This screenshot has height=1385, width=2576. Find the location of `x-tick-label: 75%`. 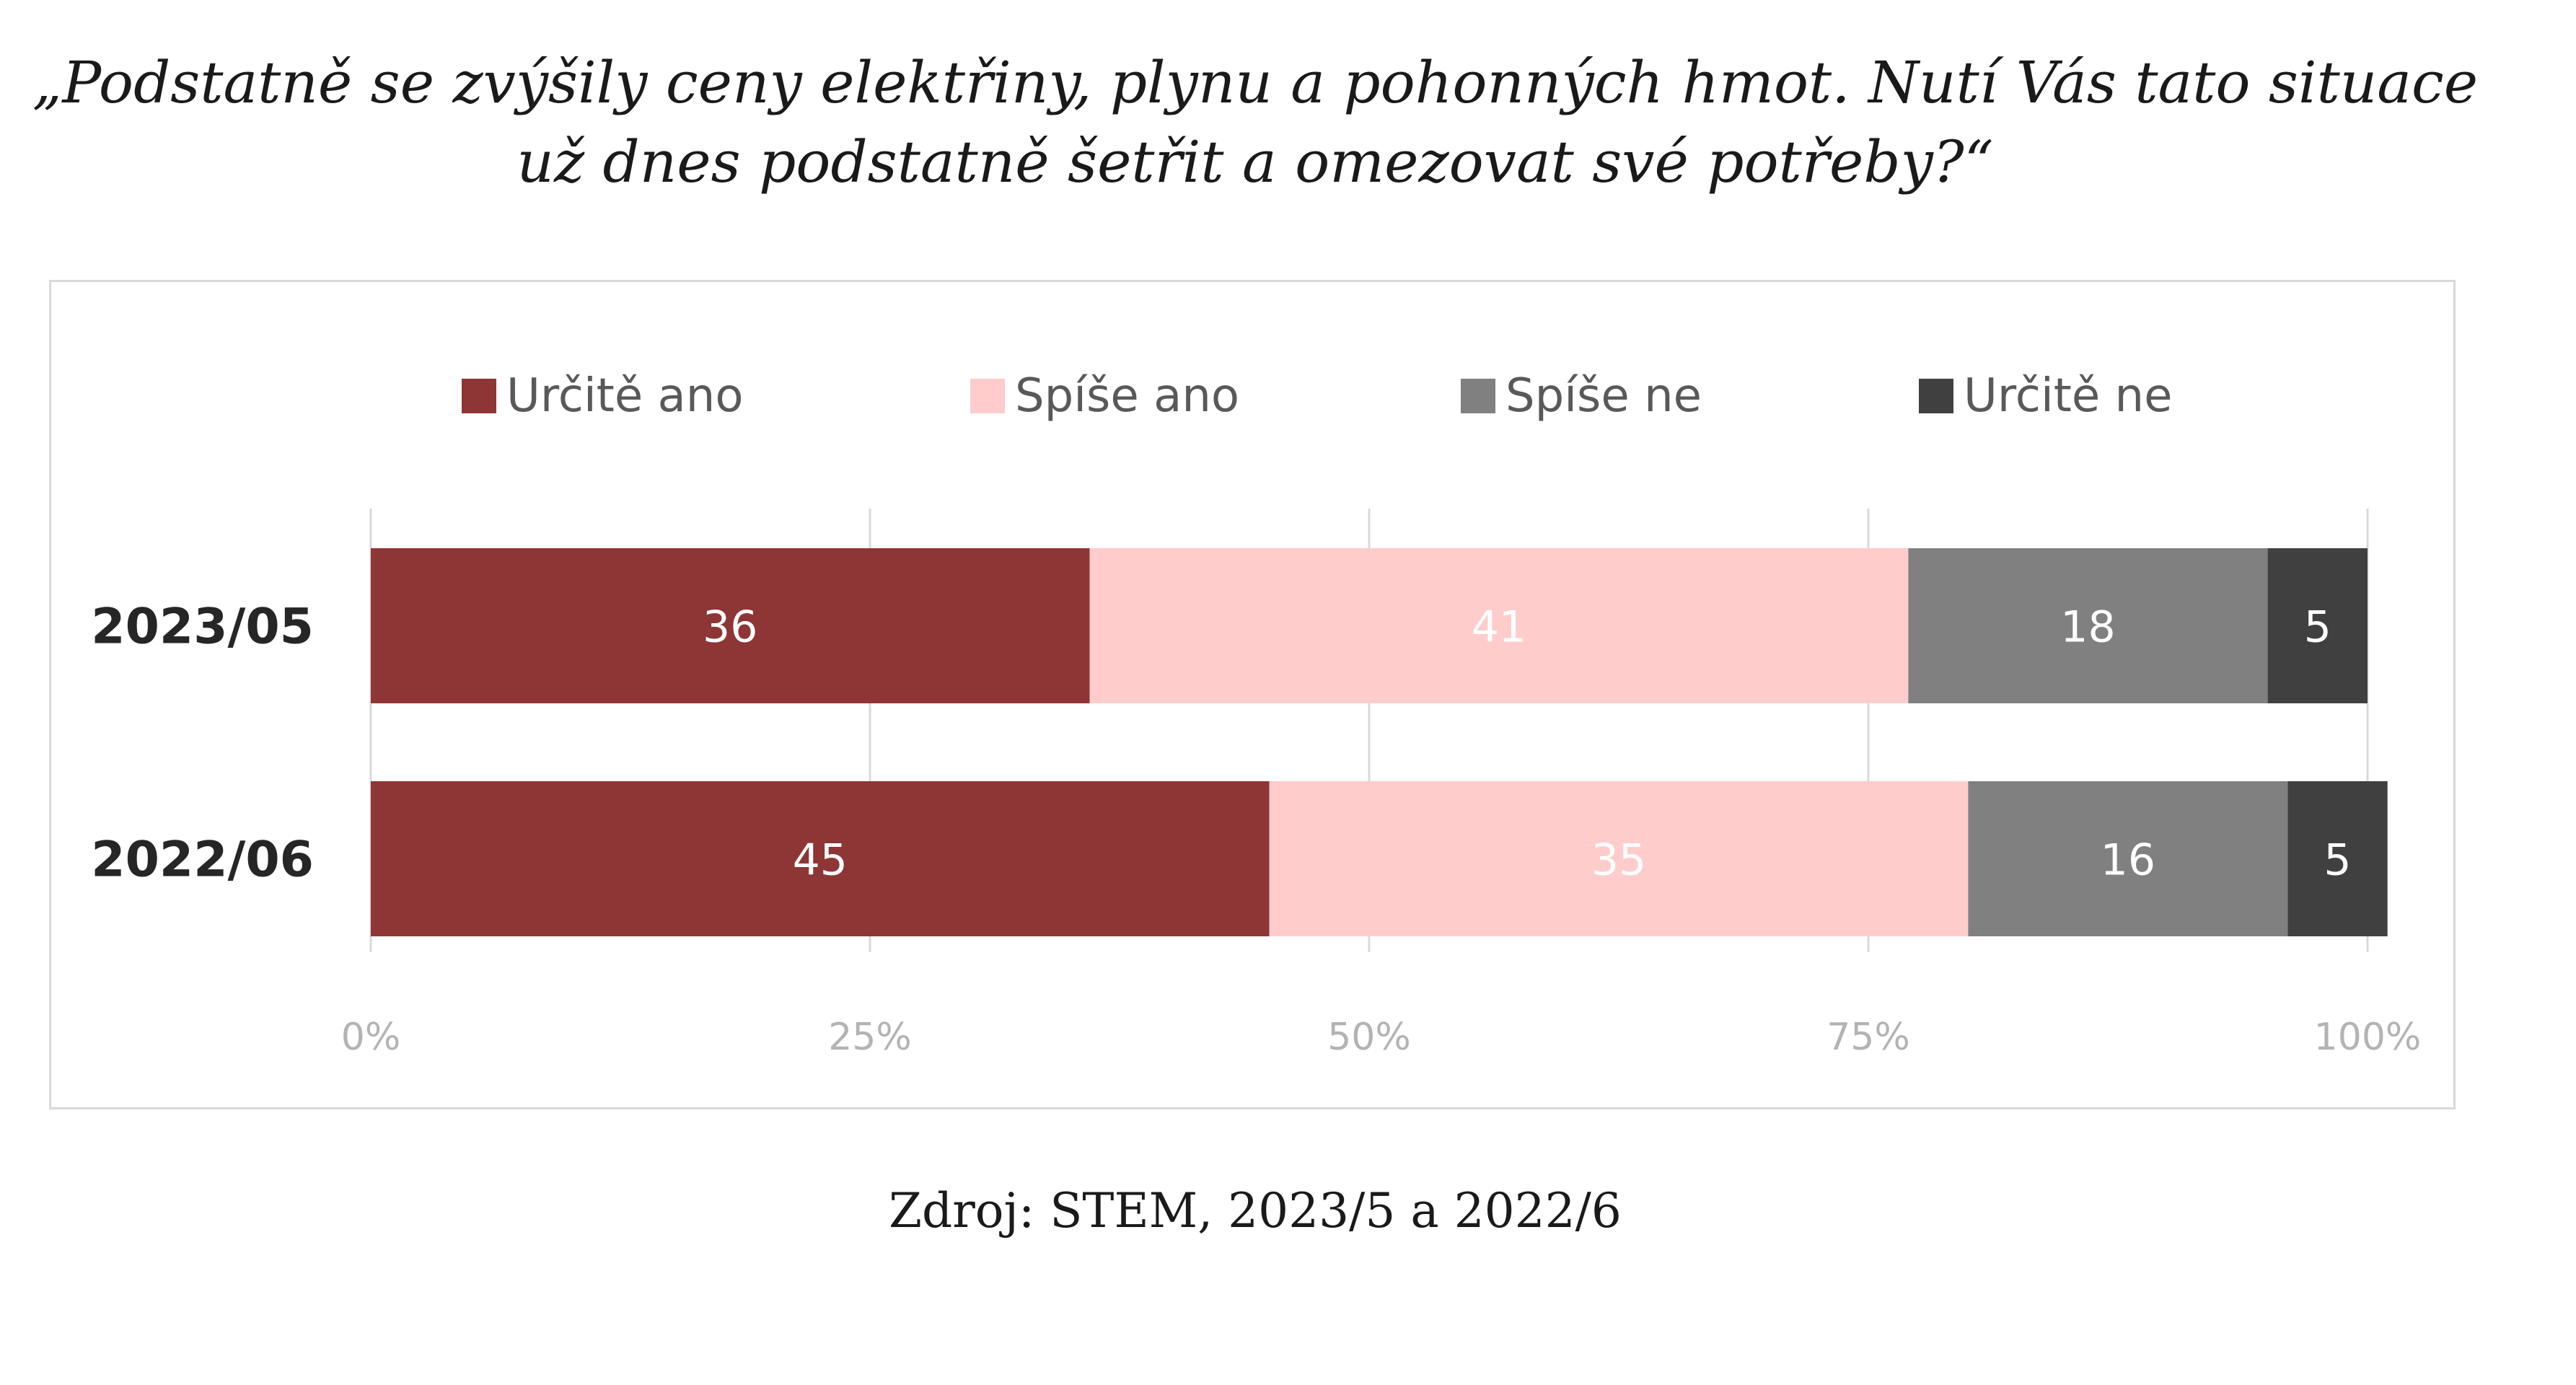

x-tick-label: 75% is located at coordinates (1868, 1037).